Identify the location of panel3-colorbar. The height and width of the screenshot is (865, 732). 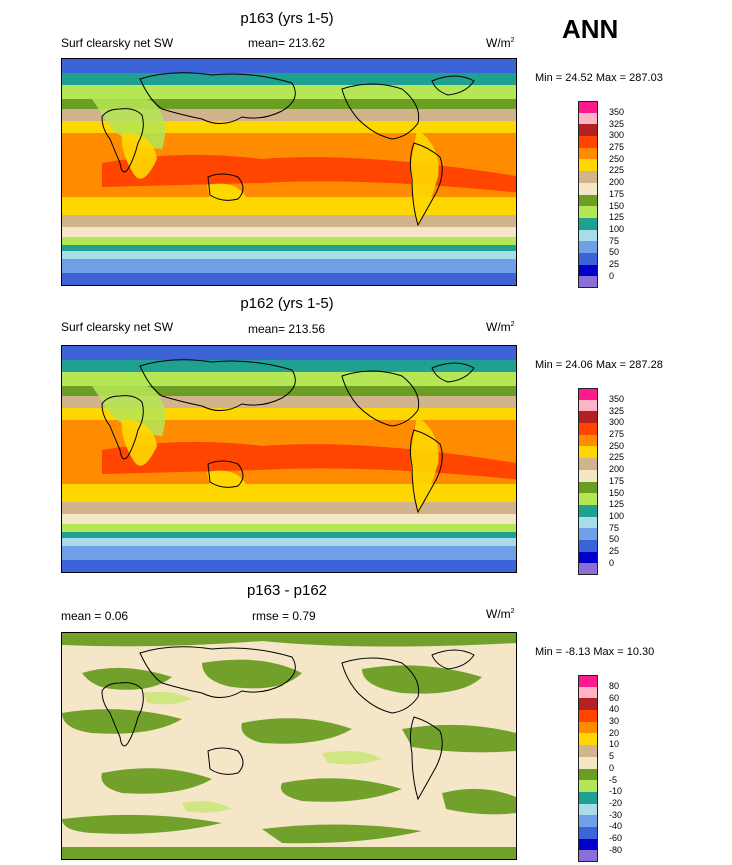
(588, 768).